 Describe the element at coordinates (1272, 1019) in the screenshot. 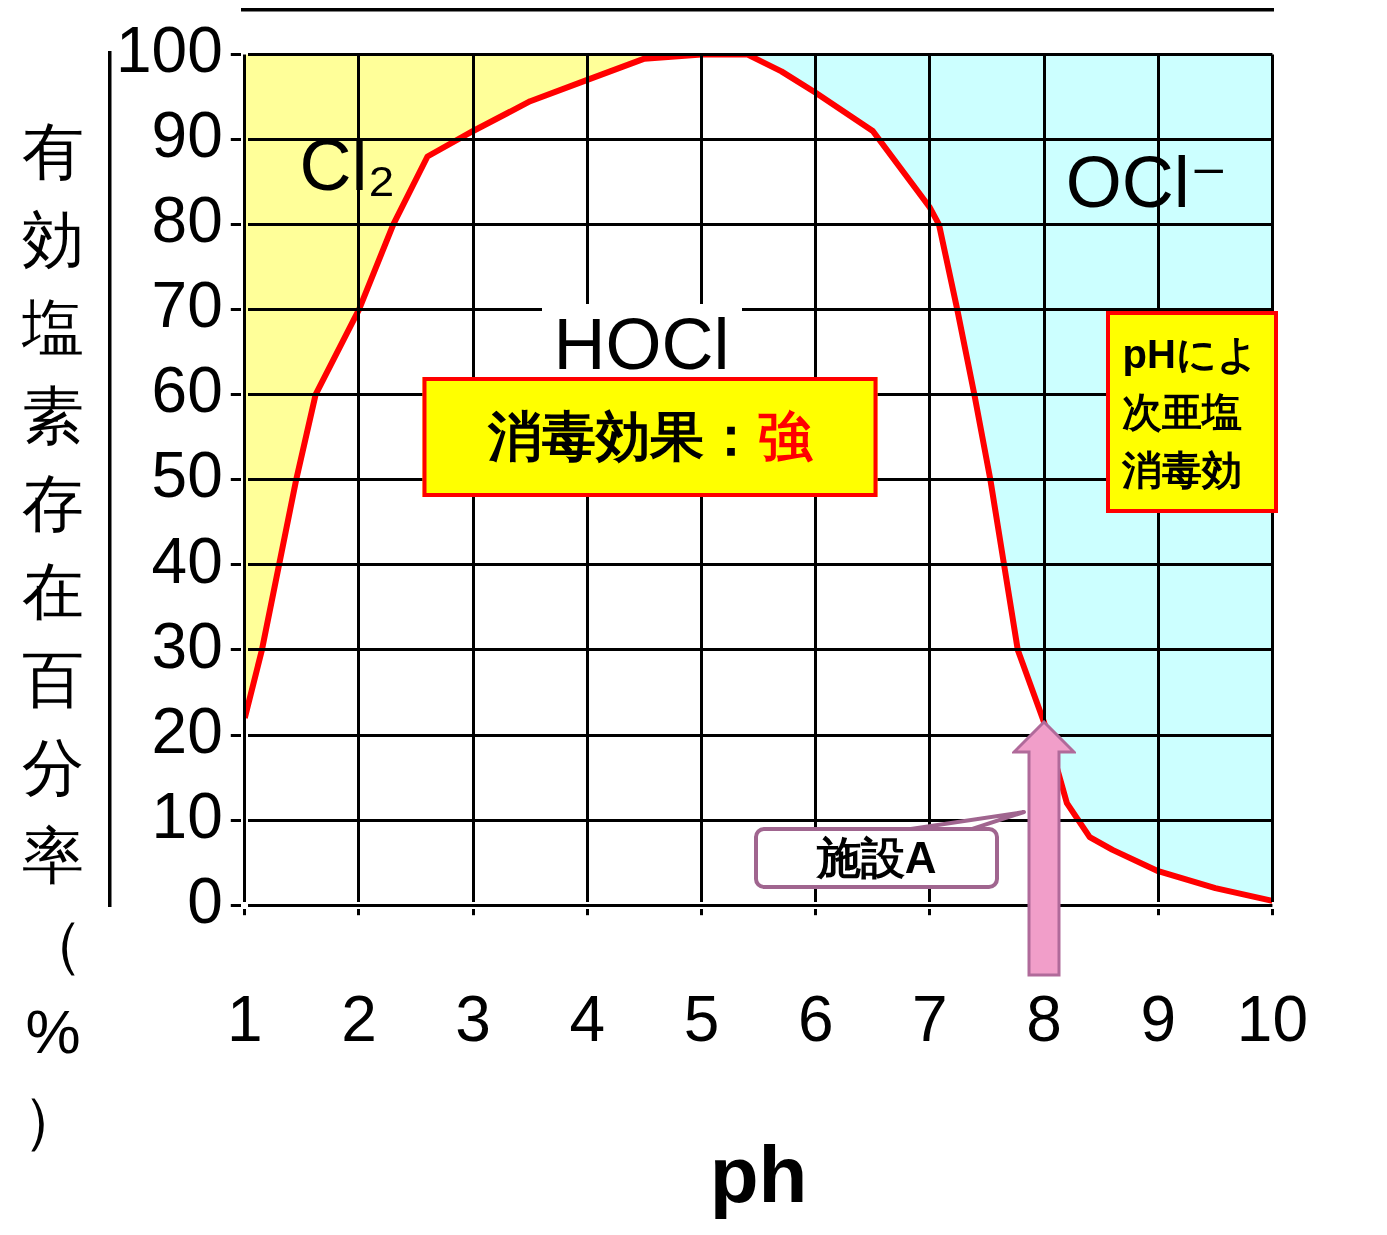

I see `x-tick-label: 10` at that location.